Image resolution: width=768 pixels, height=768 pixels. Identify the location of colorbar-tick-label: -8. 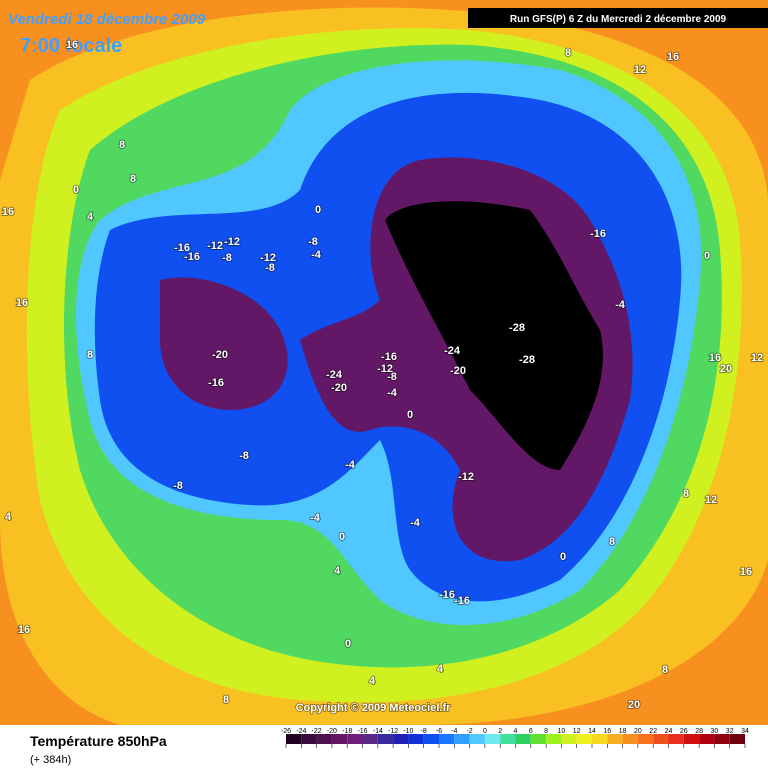
(424, 731).